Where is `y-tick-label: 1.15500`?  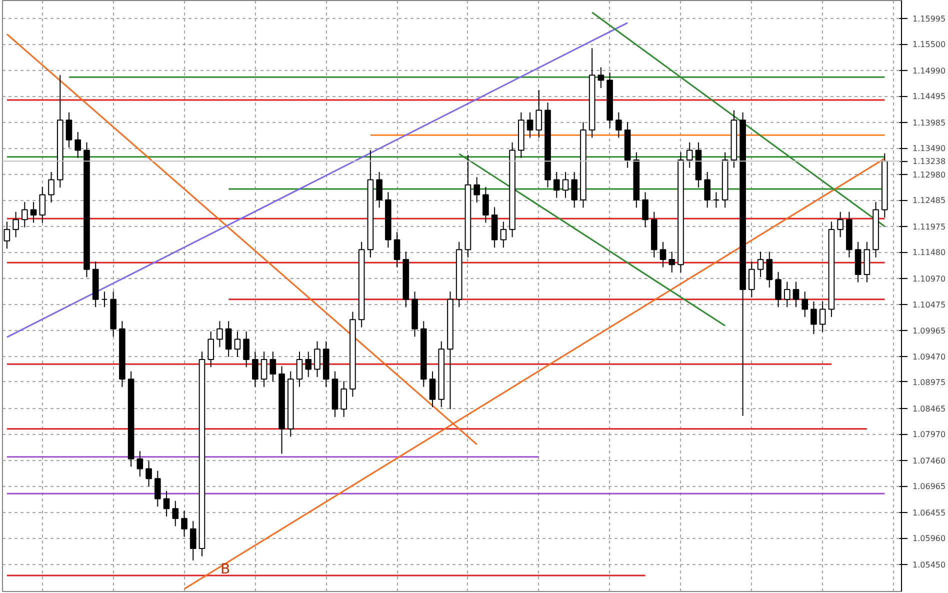
y-tick-label: 1.15500 is located at coordinates (929, 45).